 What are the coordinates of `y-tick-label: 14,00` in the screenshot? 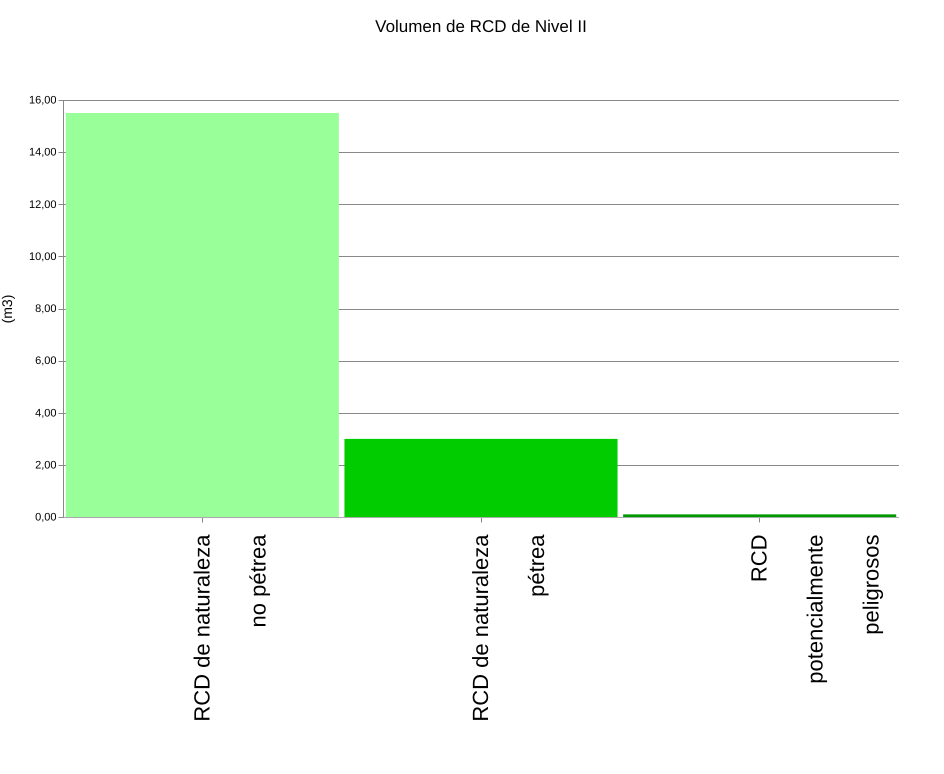 It's located at (42, 152).